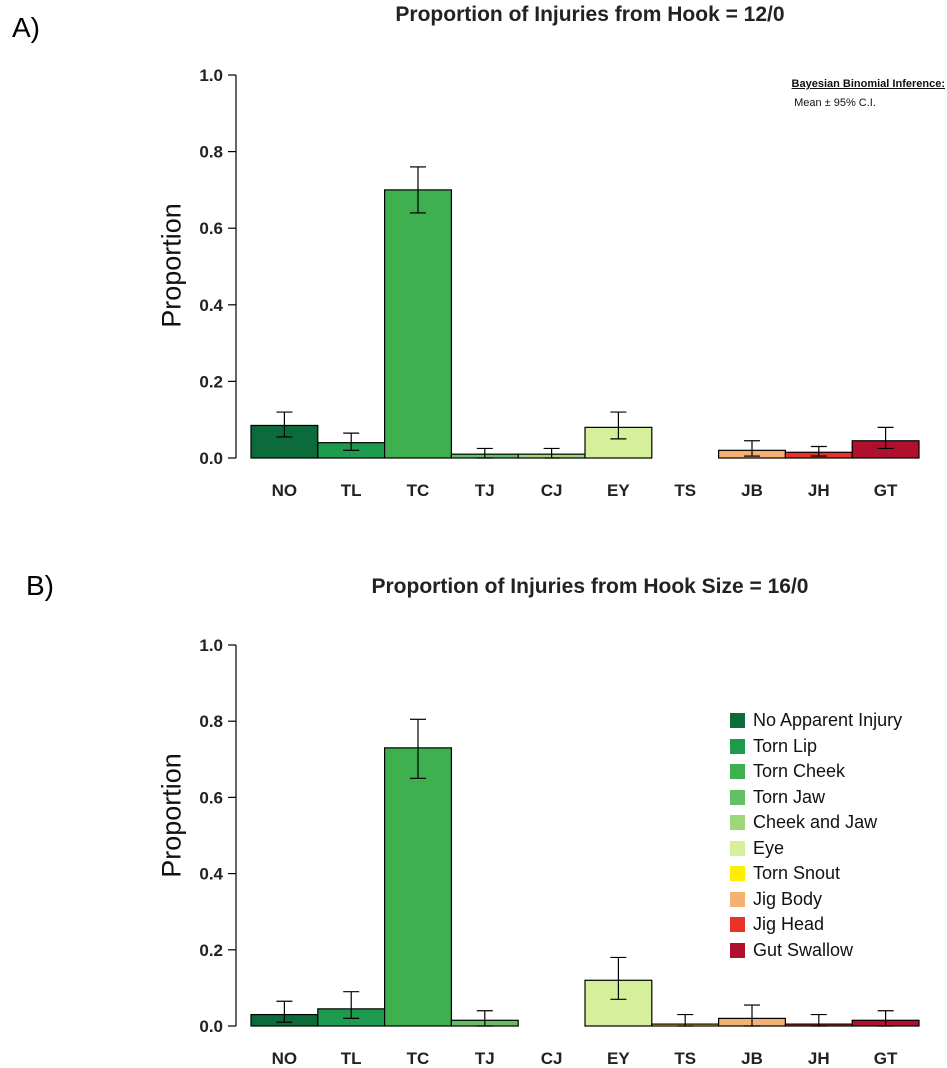 This screenshot has height=1068, width=947. I want to click on legend-item: Gut Swallow, so click(816, 951).